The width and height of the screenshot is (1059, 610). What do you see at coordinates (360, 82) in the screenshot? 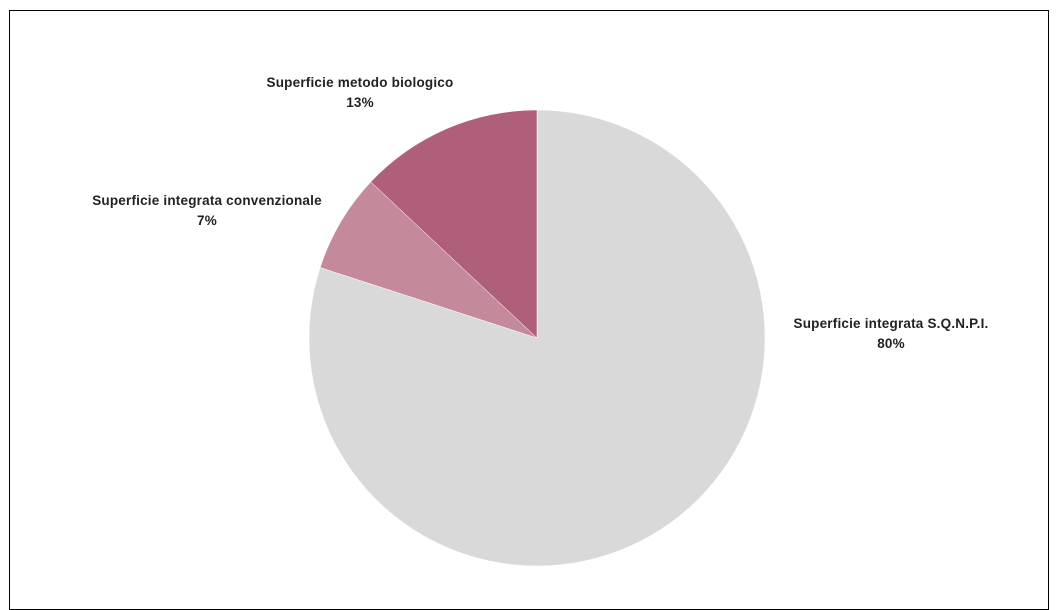
I see `slice-category-label-3: Superficie metodo biologico` at bounding box center [360, 82].